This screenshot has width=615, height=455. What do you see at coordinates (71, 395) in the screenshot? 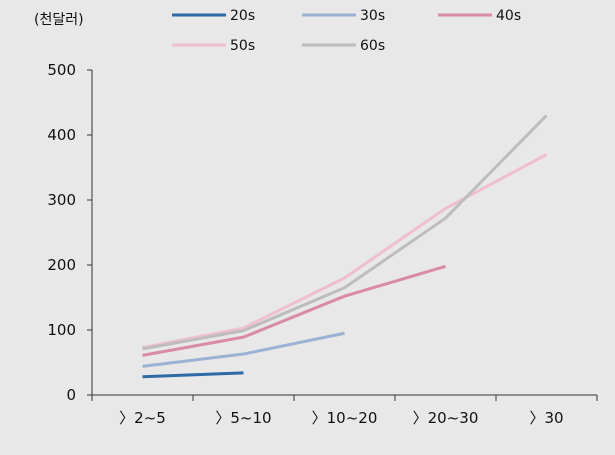
I see `y-tick-label: 0` at bounding box center [71, 395].